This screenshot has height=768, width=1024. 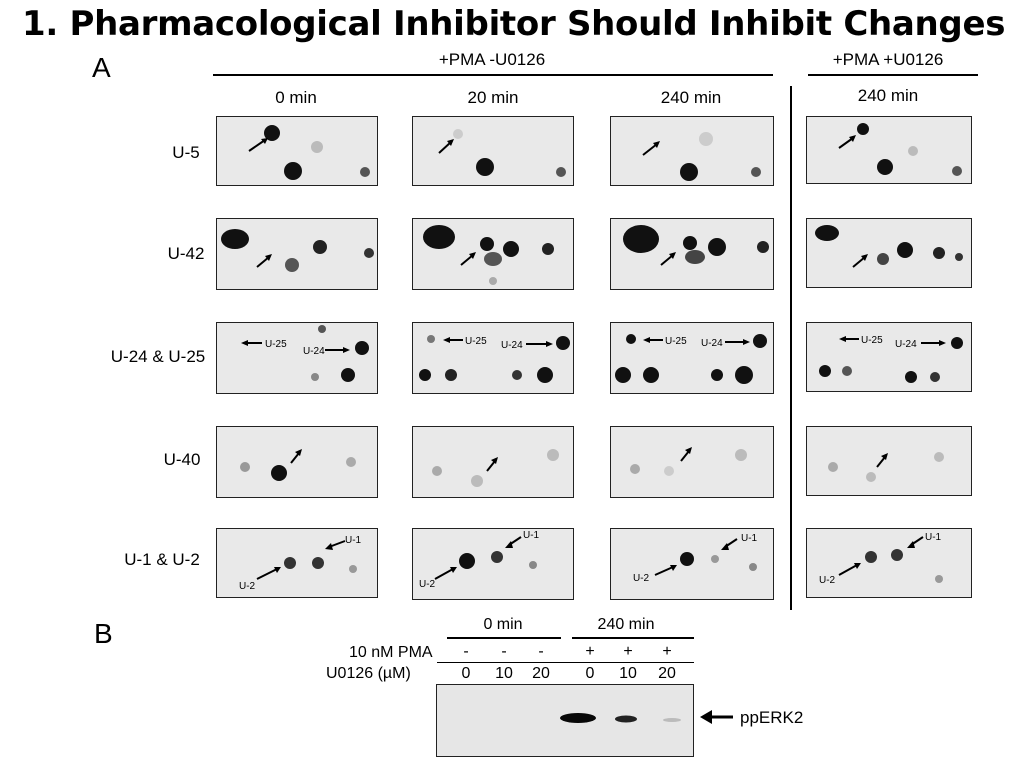 What do you see at coordinates (633, 638) in the screenshot?
I see `time-rule-240min` at bounding box center [633, 638].